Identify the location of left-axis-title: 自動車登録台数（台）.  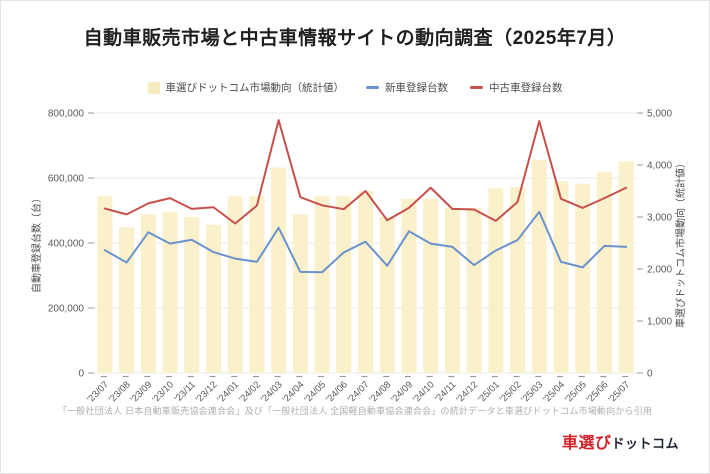
(37, 243).